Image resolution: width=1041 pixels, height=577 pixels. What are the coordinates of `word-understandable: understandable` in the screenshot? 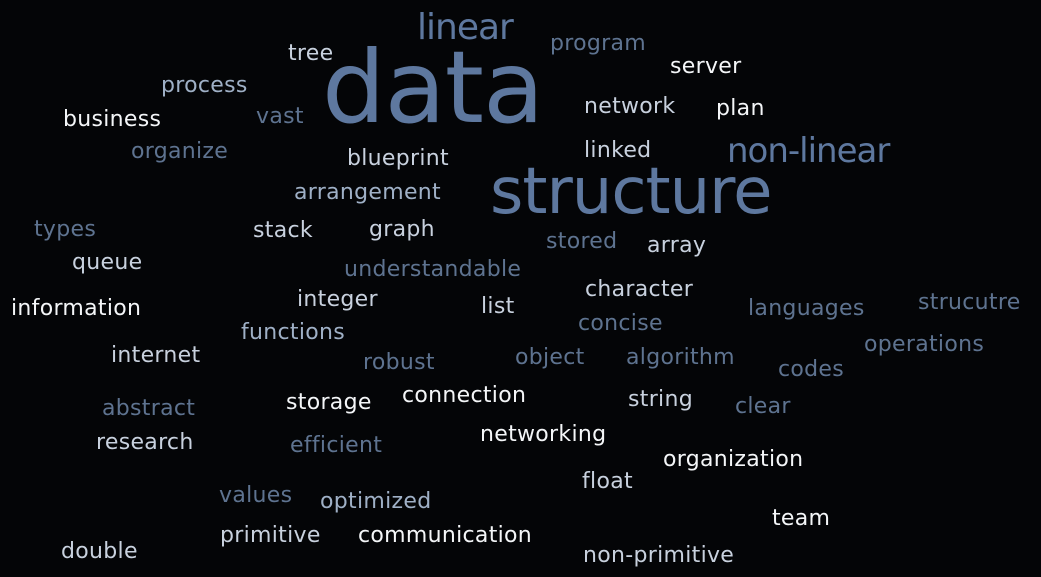 It's located at (433, 269).